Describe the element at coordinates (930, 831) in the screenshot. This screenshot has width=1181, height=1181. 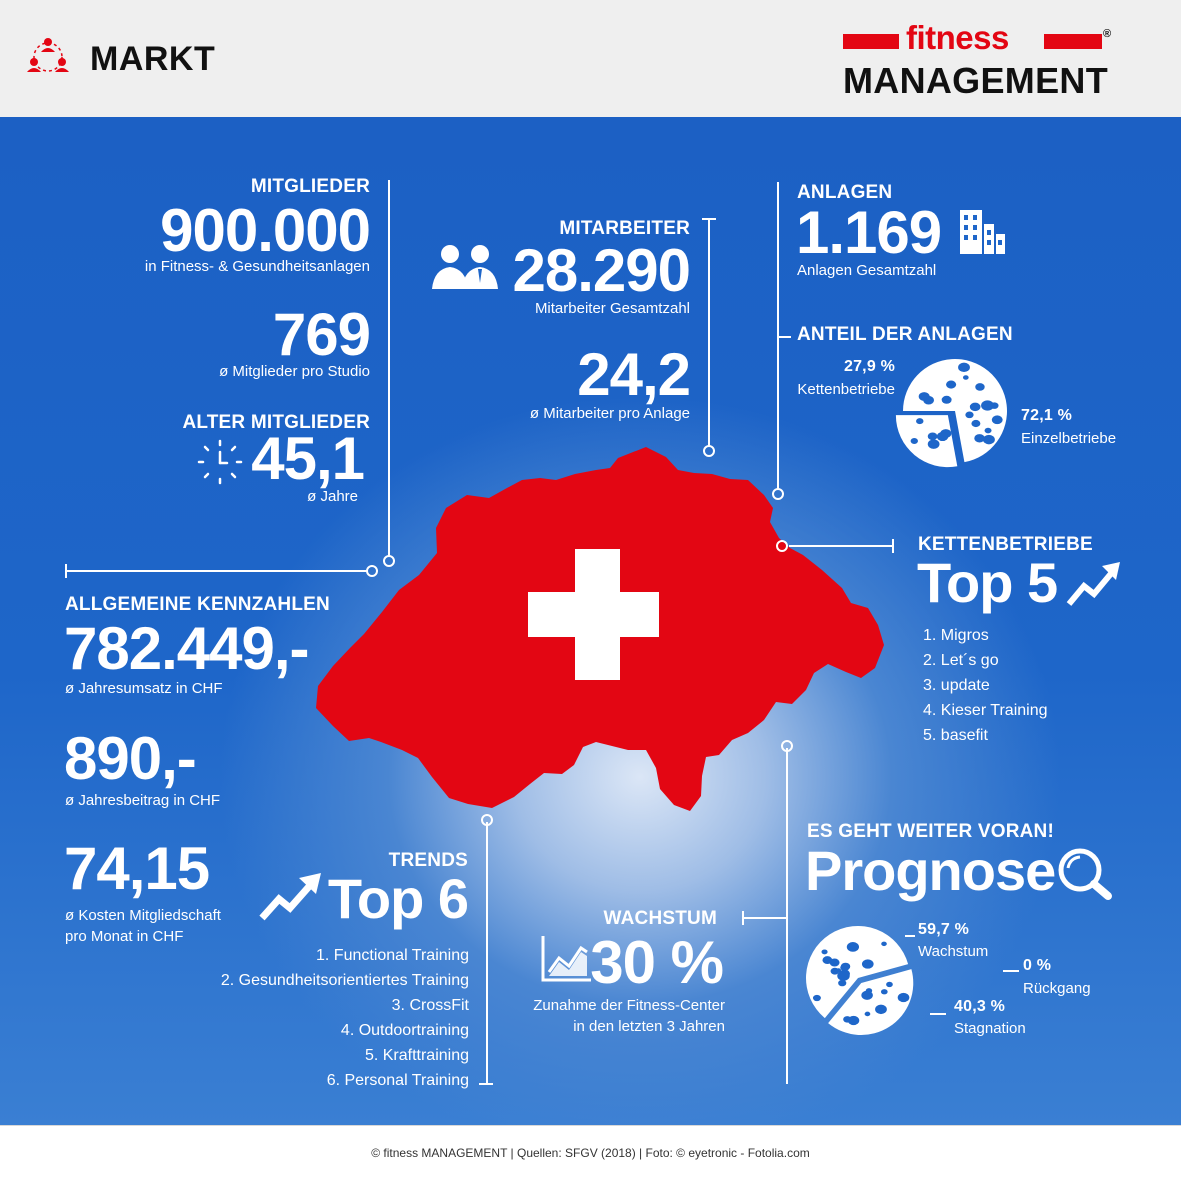
I see `prognose-label: ES GEHT WEITER VORAN!` at that location.